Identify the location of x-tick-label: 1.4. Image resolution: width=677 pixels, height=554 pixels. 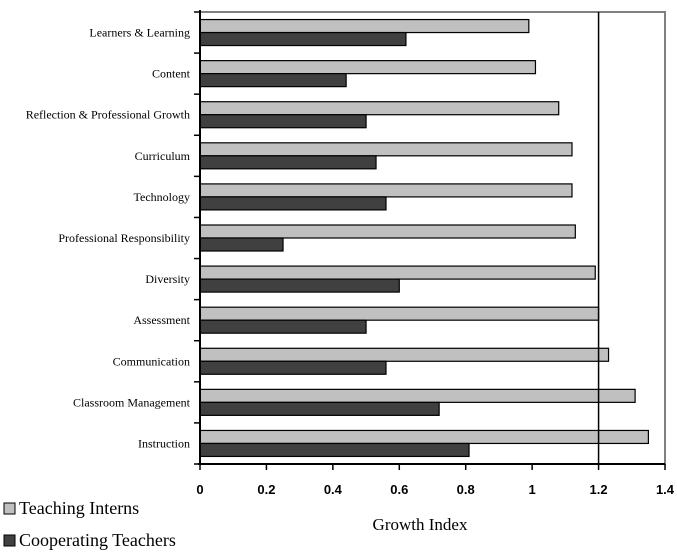
(665, 489).